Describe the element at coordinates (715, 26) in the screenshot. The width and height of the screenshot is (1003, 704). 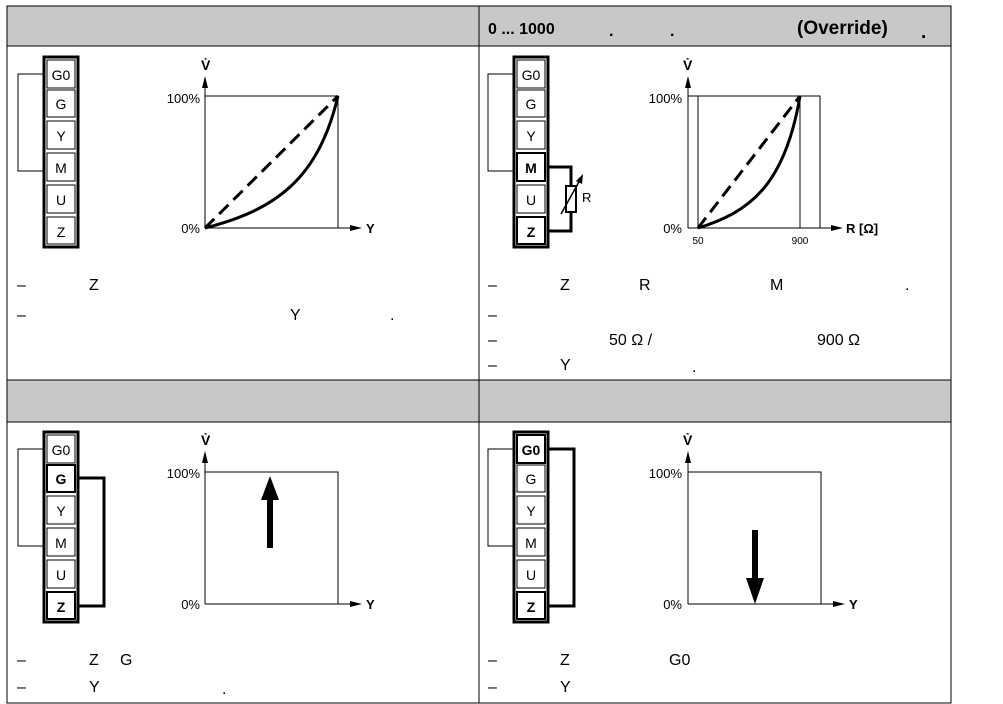
I see `header-row-top-right` at that location.